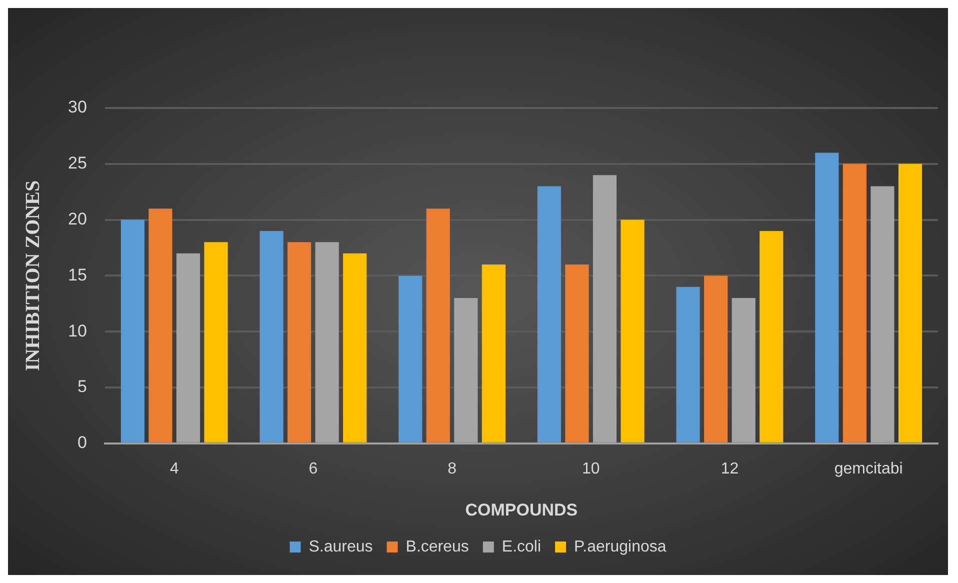 This screenshot has width=958, height=583. I want to click on x-tick-label: 6, so click(313, 469).